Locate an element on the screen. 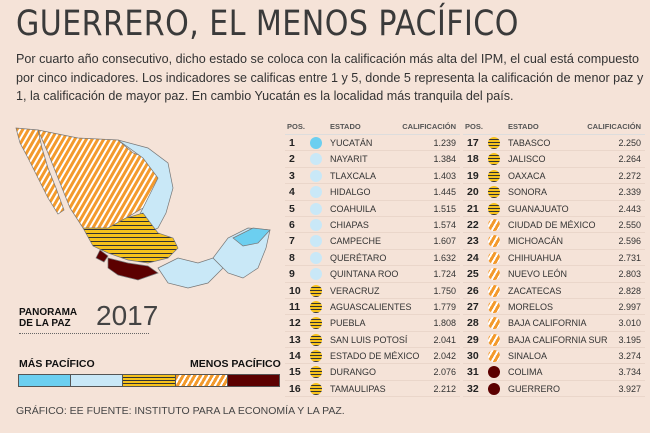  row-score: 2.550 is located at coordinates (629, 224).